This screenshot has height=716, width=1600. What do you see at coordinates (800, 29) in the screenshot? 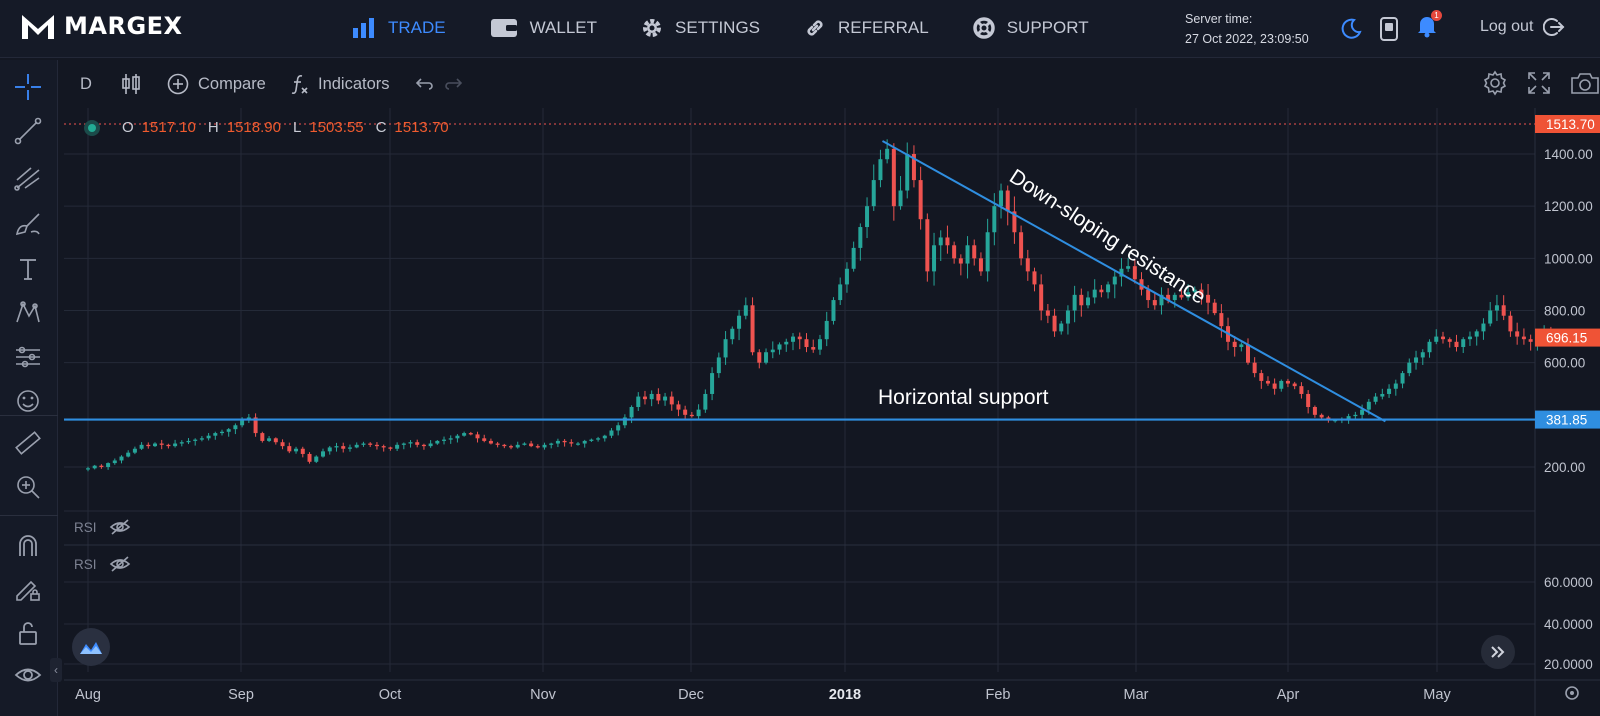
I see `top-navigation-bar: MARGEX TRADE WALLET SETTINGS` at bounding box center [800, 29].